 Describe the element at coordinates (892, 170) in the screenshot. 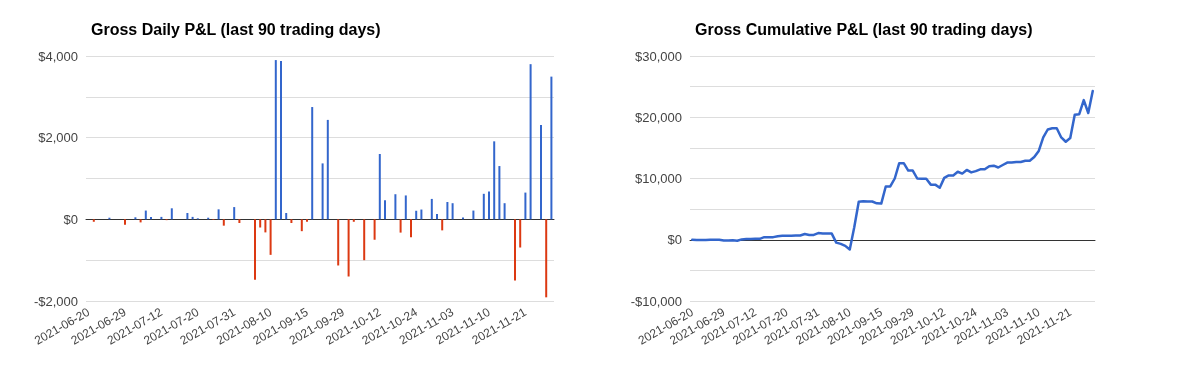

I see `line-series` at that location.